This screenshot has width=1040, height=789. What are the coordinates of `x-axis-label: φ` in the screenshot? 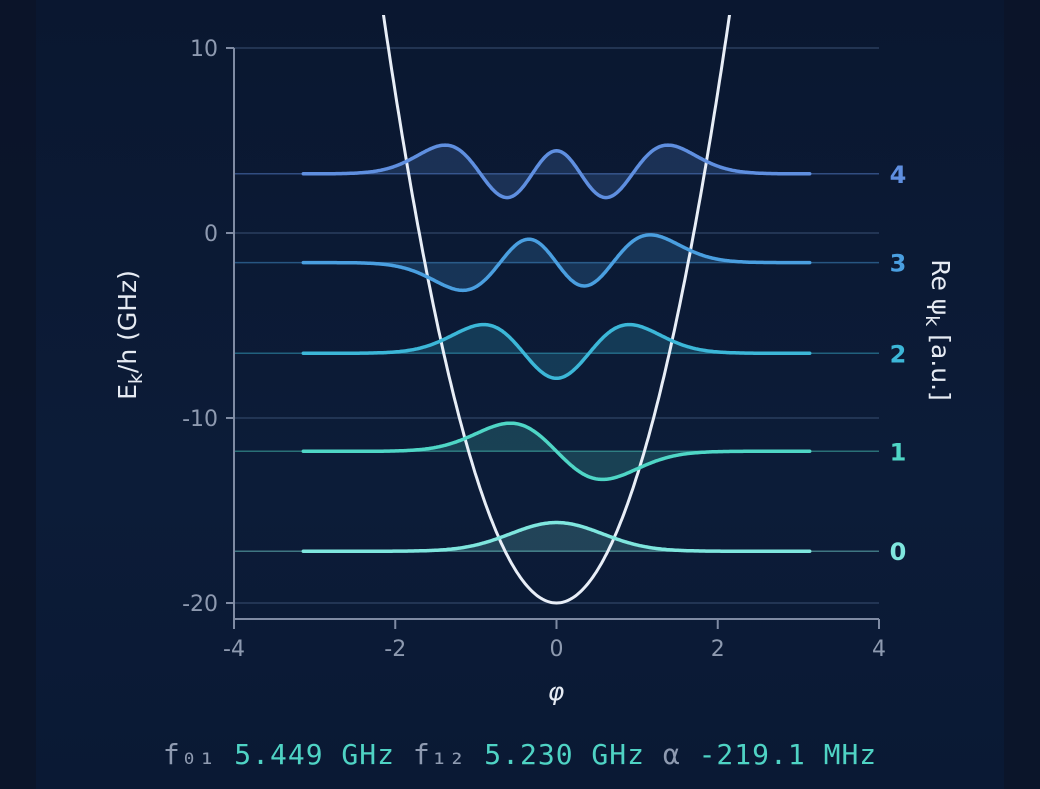 It's located at (556, 691).